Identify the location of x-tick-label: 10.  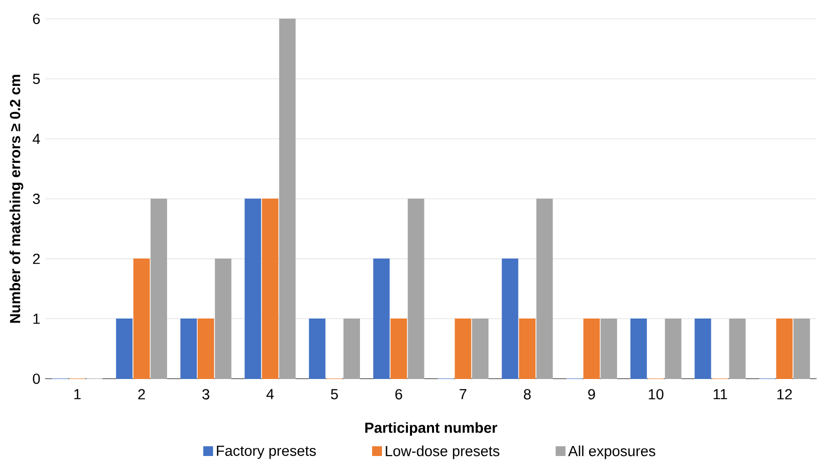
(656, 394).